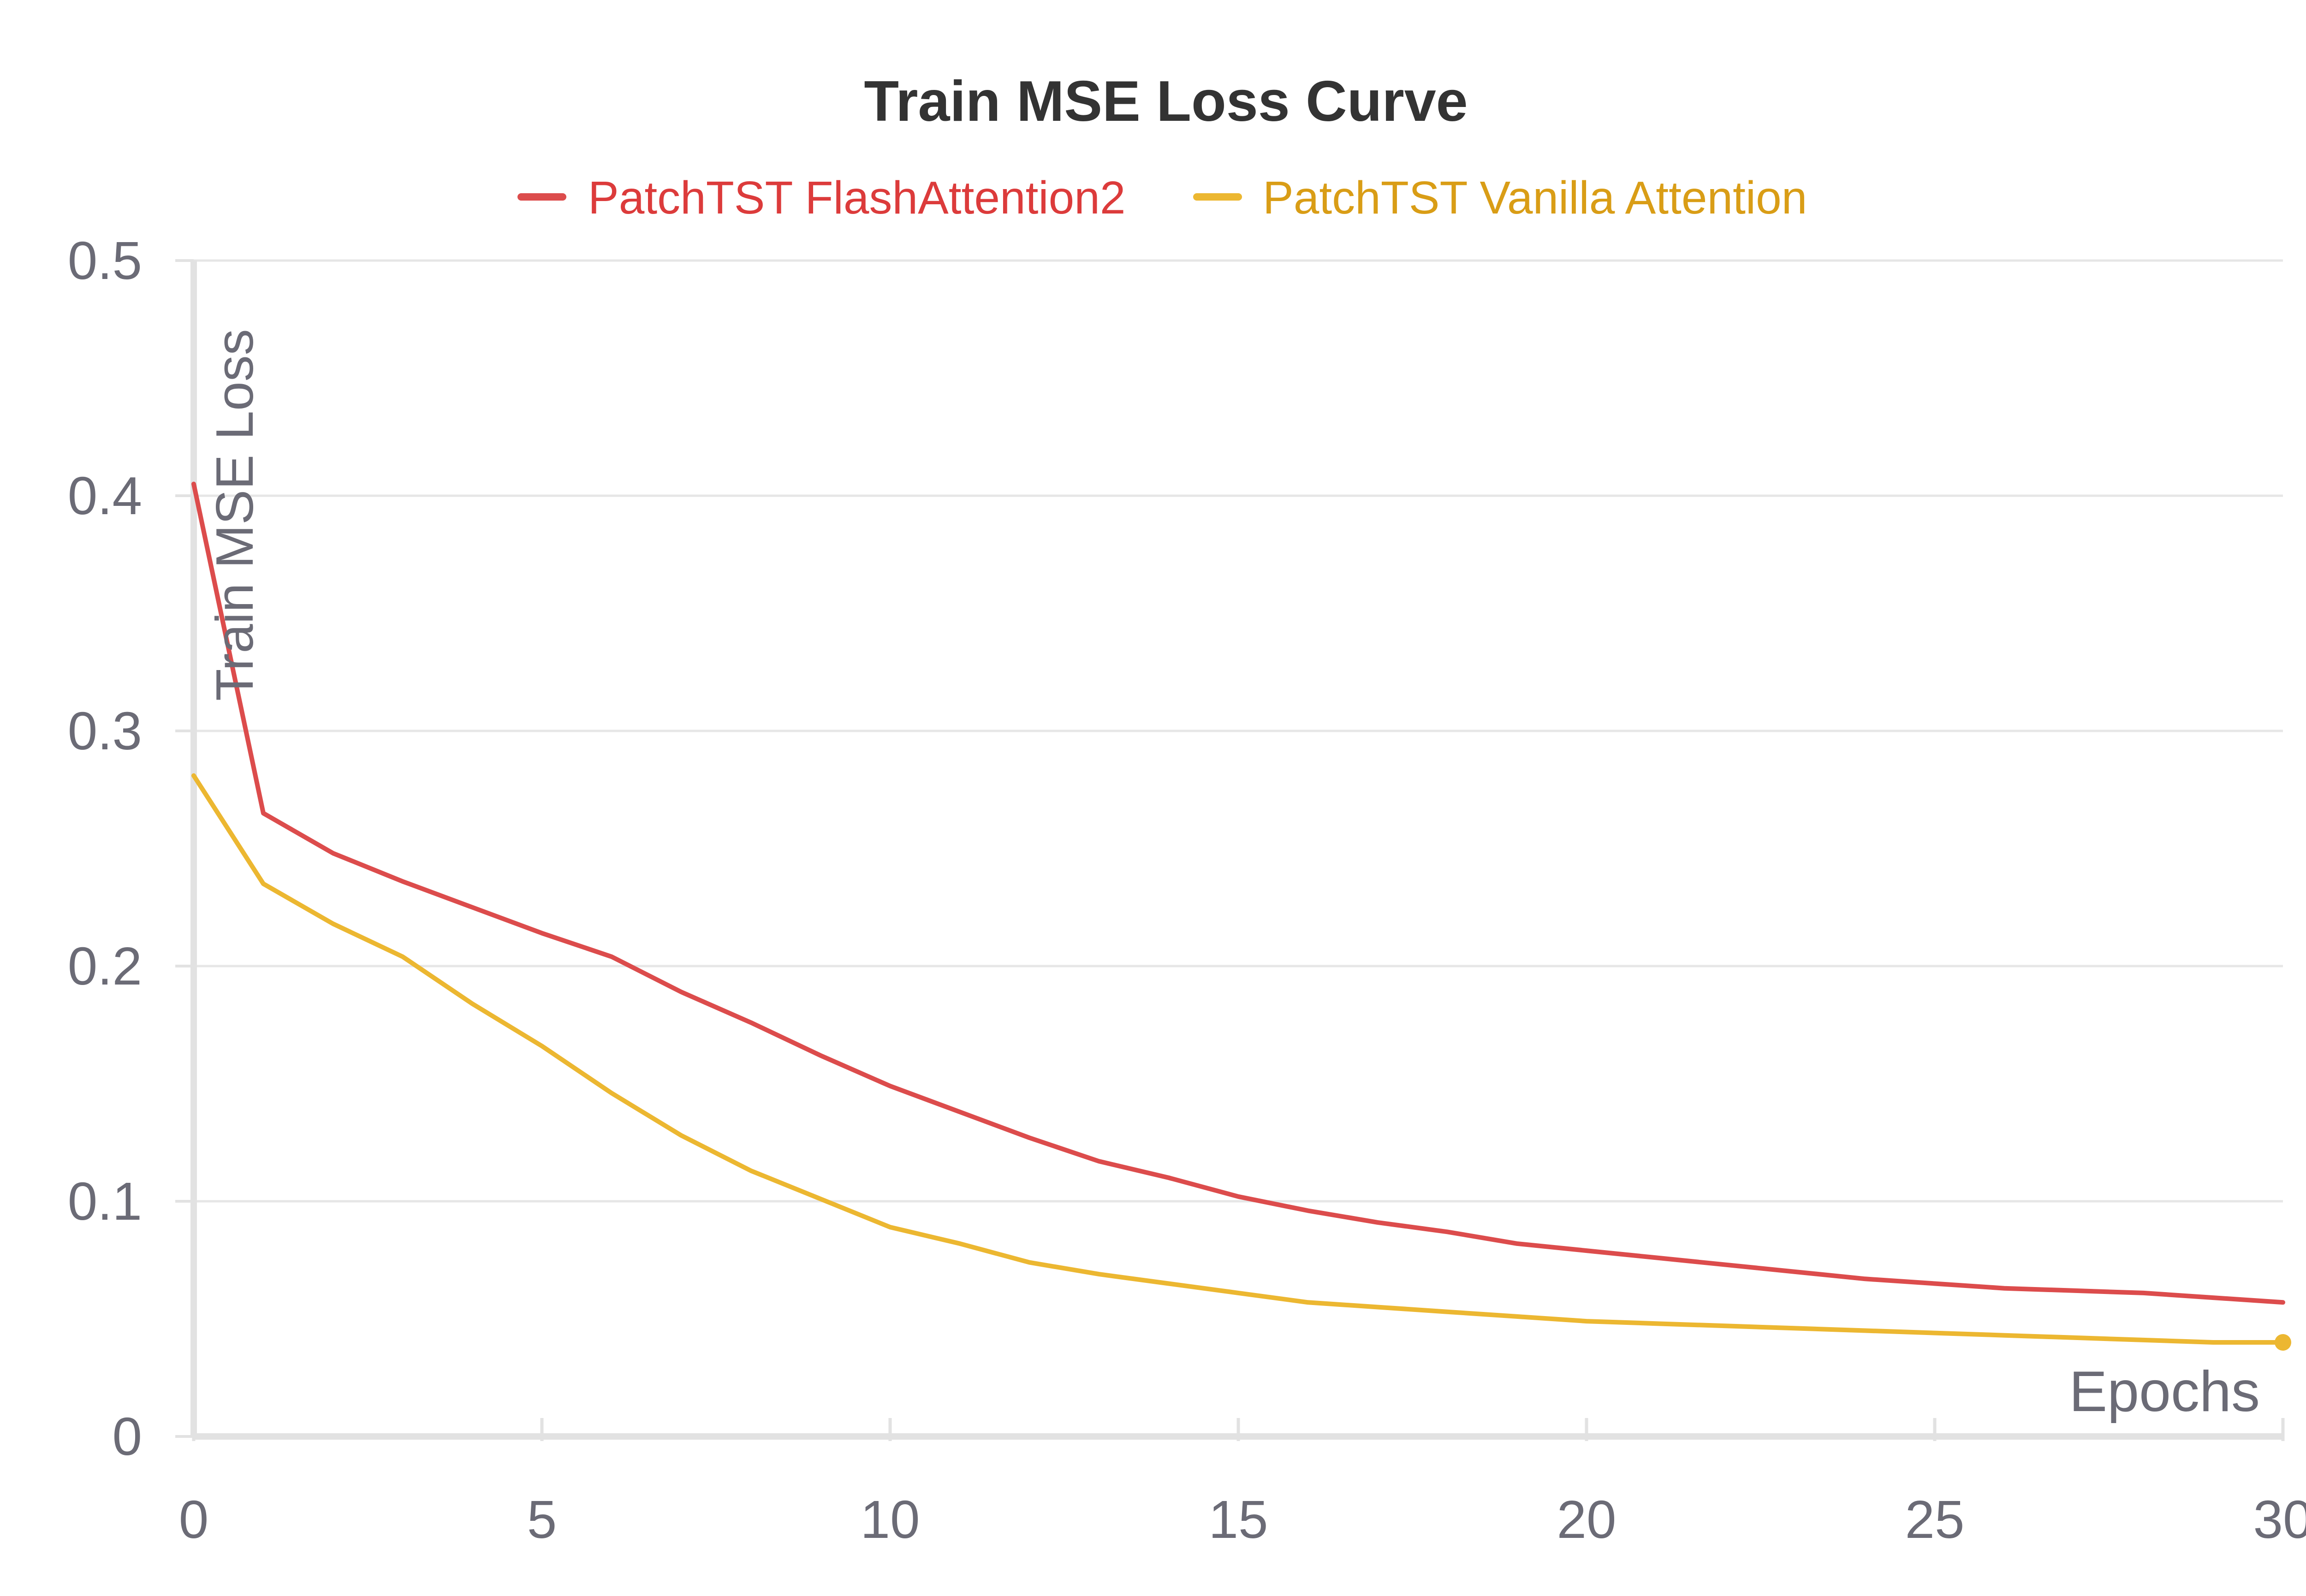 This screenshot has height=1596, width=2306. I want to click on y-tick-label: 0.5, so click(105, 261).